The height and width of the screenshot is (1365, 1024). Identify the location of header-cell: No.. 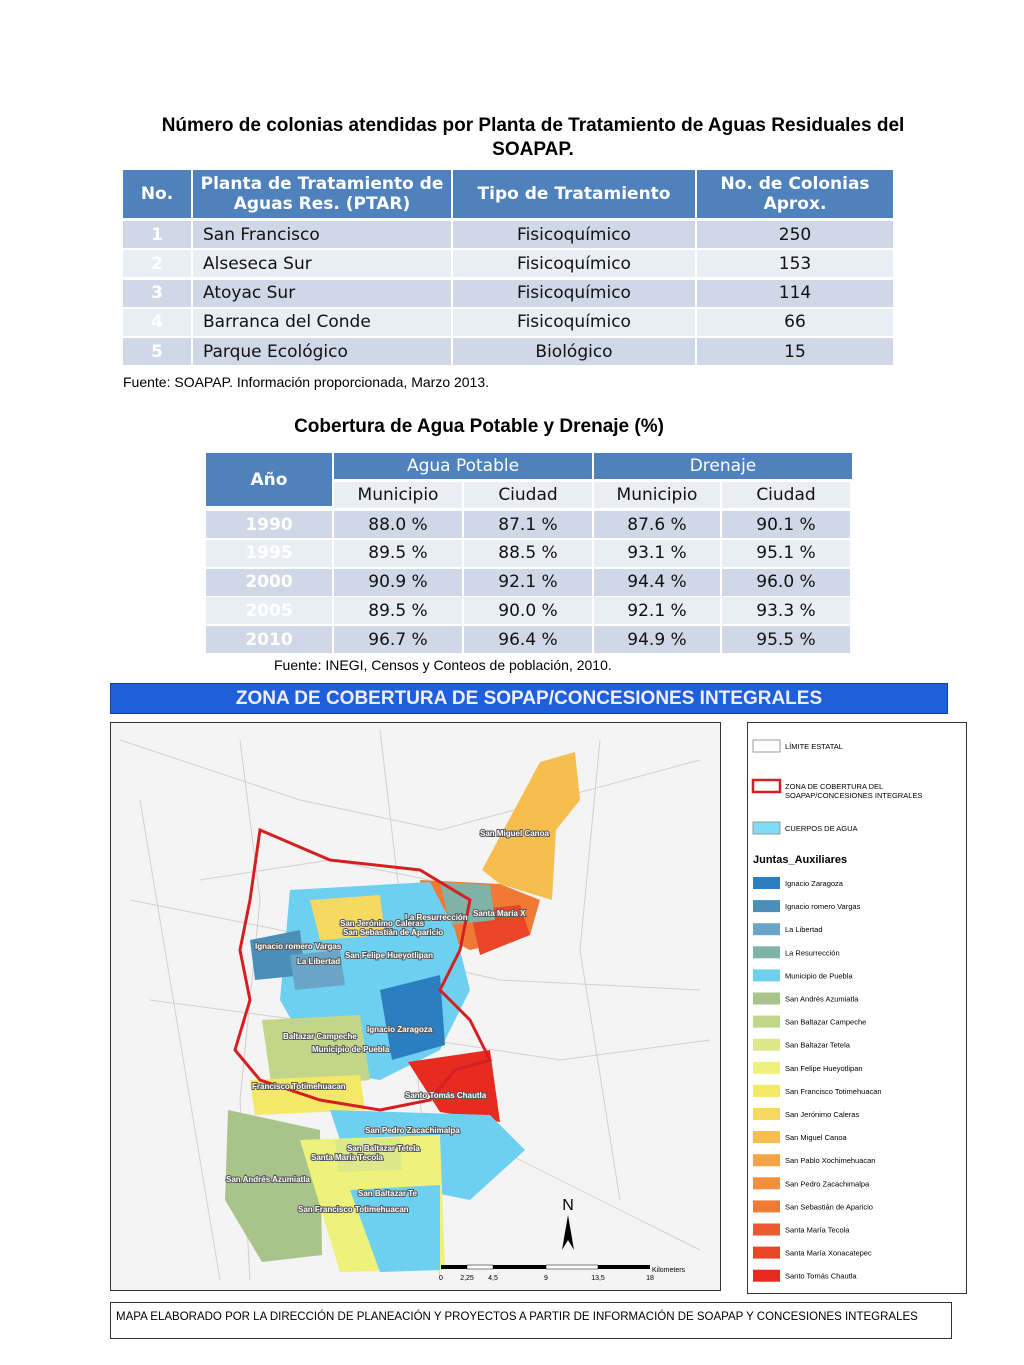
(157, 194).